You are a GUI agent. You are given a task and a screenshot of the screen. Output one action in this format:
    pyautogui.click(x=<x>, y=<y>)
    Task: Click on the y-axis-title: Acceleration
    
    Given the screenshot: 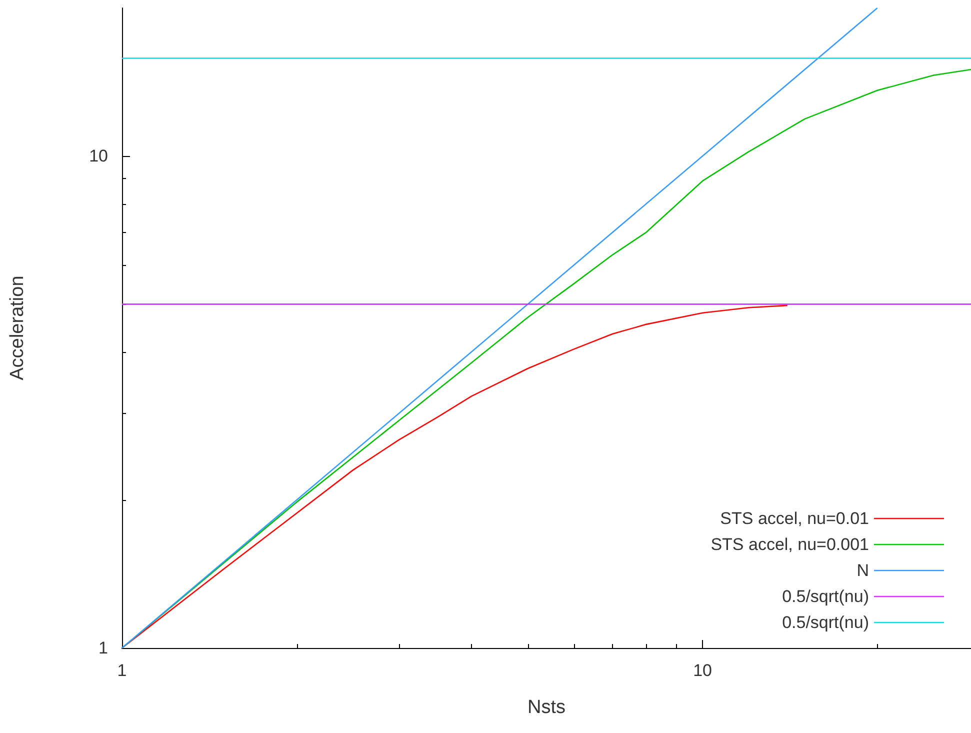 What is the action you would take?
    pyautogui.click(x=17, y=328)
    